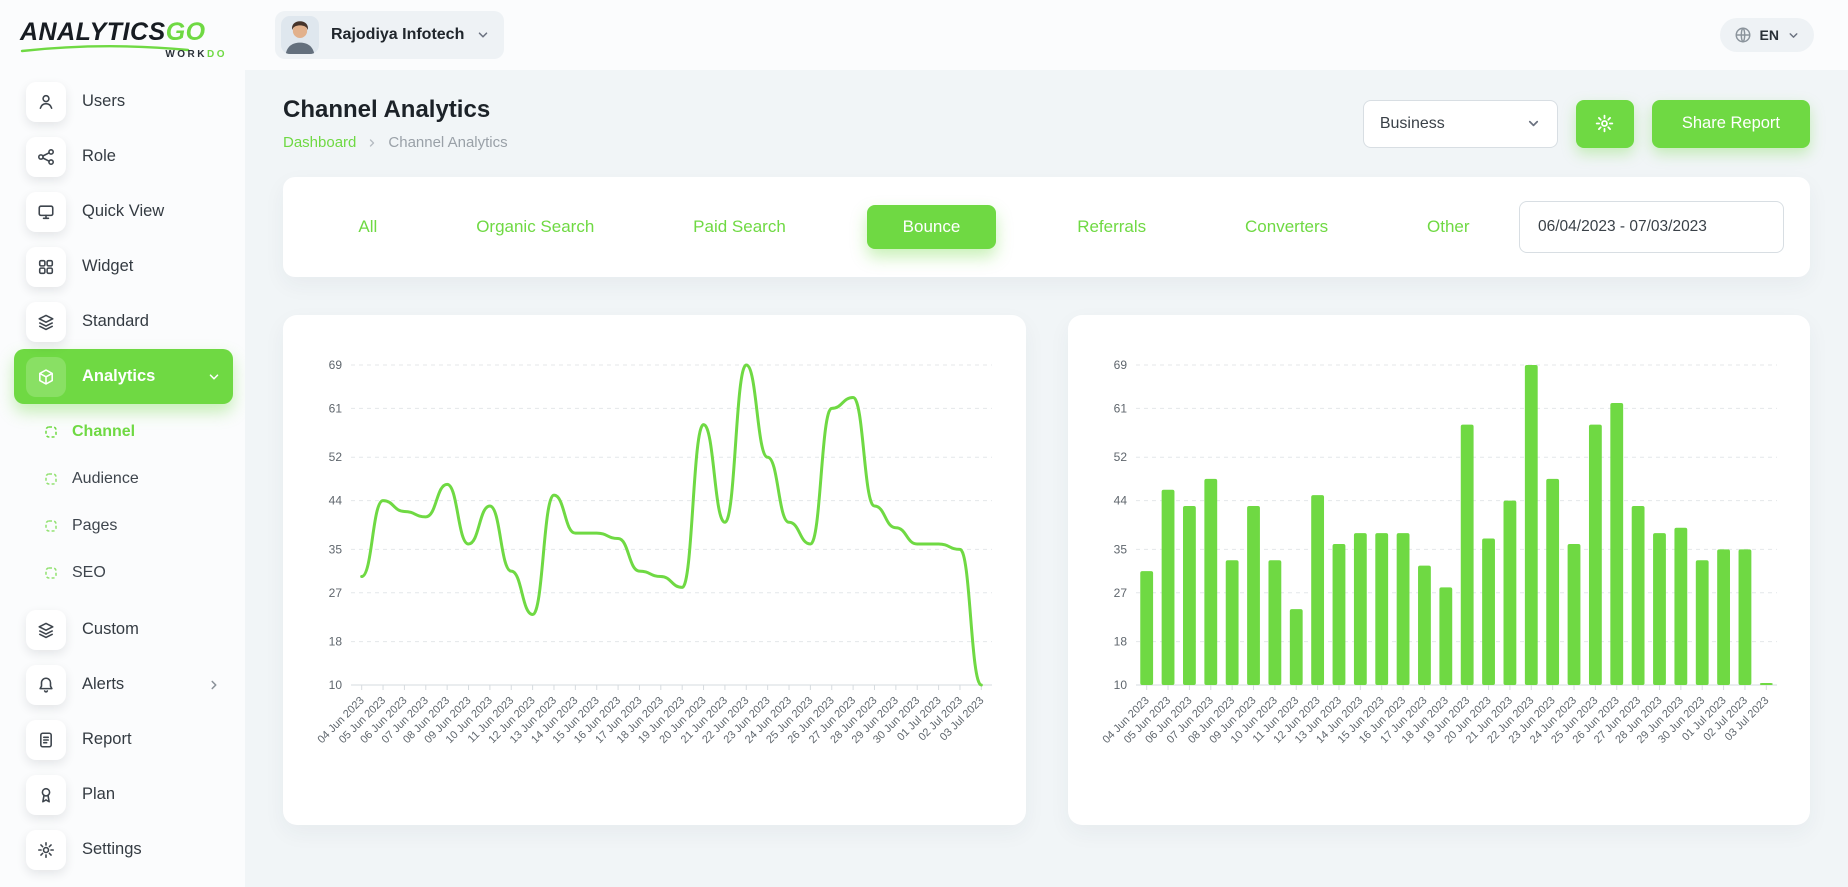  What do you see at coordinates (336, 642) in the screenshot?
I see `svg-text: 18` at bounding box center [336, 642].